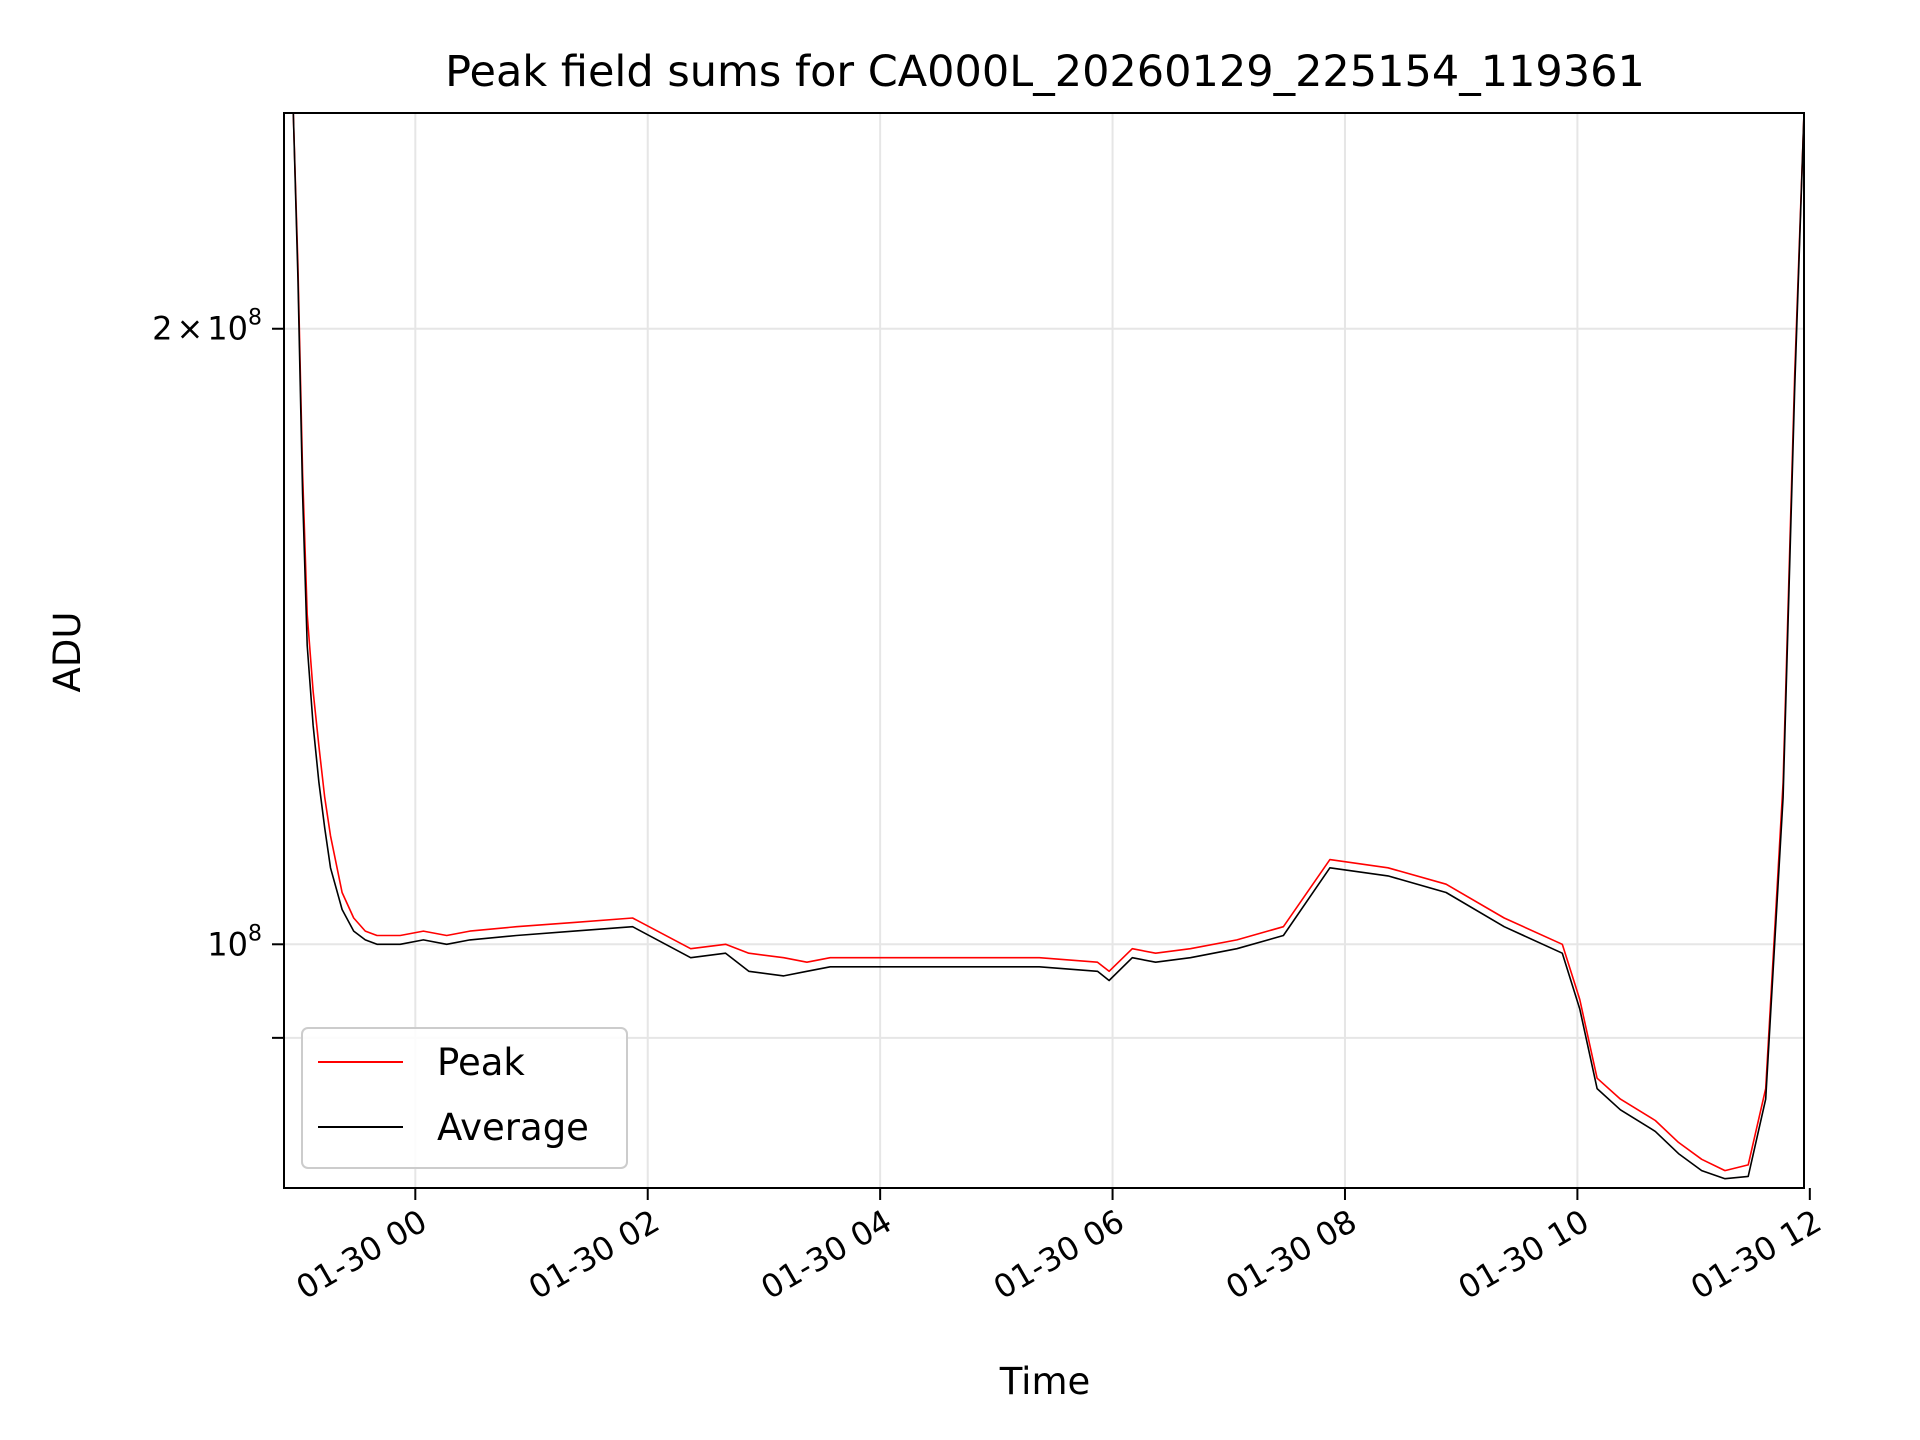  What do you see at coordinates (481, 1062) in the screenshot?
I see `legend-label-peak: Peak` at bounding box center [481, 1062].